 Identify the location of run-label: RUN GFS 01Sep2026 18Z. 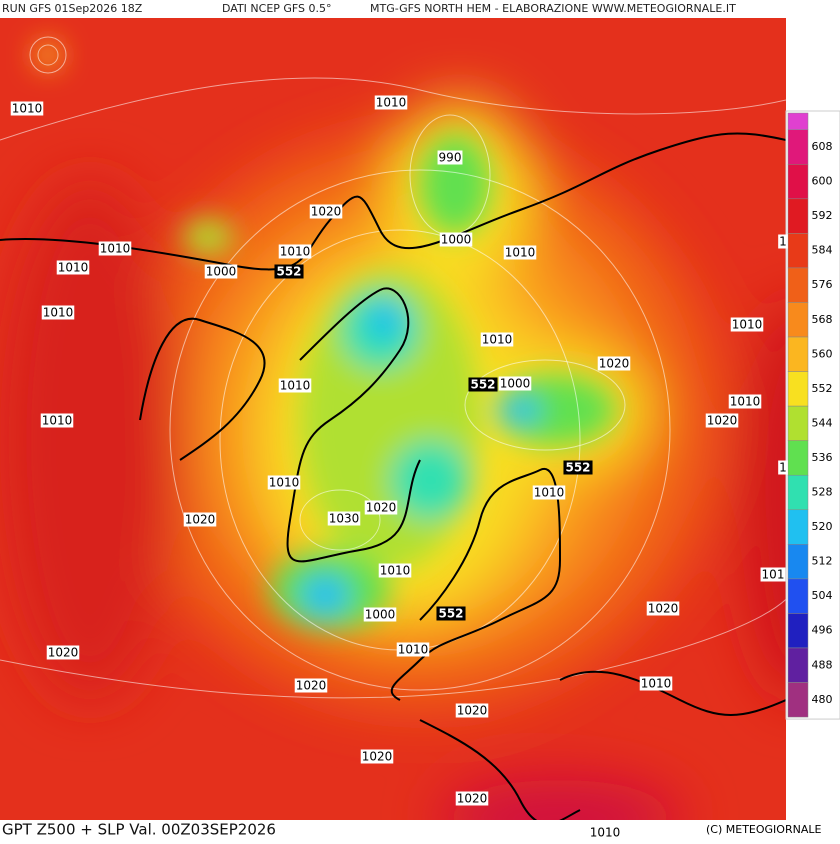
(72, 8).